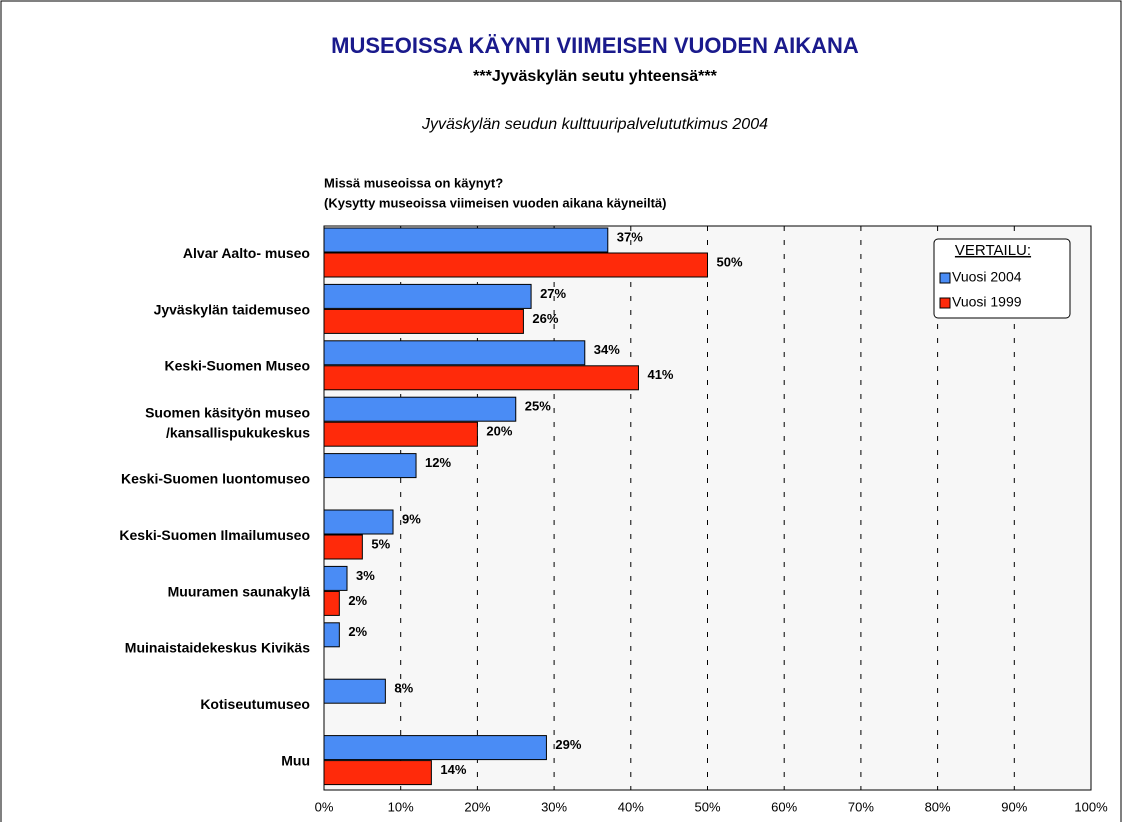 Image resolution: width=1124 pixels, height=822 pixels. Describe the element at coordinates (295, 761) in the screenshot. I see `y-tick-label: Muu` at that location.